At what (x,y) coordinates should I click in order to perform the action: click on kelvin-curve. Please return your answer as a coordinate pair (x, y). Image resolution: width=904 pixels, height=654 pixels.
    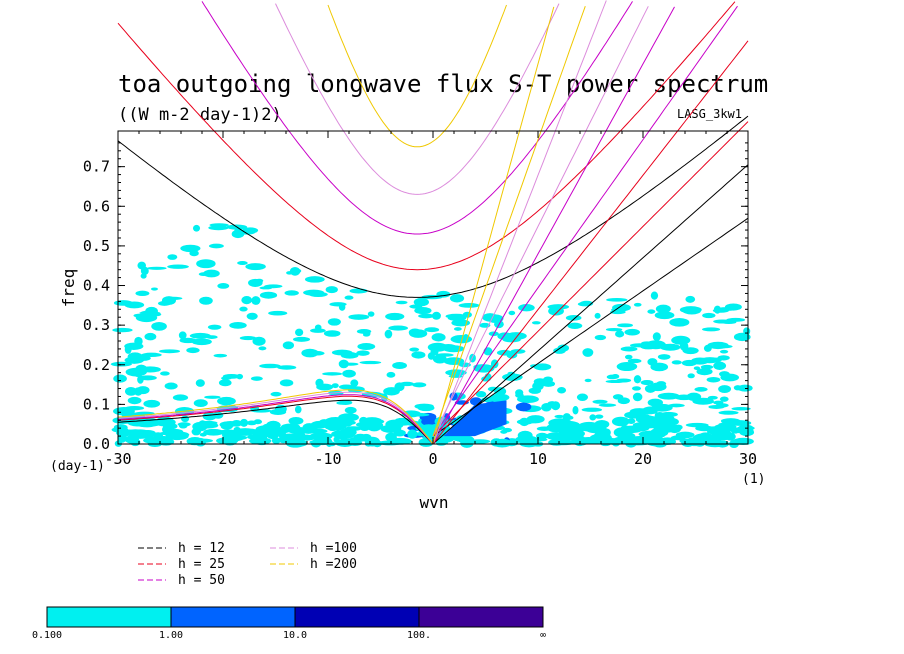
    Looking at the image, I should click on (519, 222).